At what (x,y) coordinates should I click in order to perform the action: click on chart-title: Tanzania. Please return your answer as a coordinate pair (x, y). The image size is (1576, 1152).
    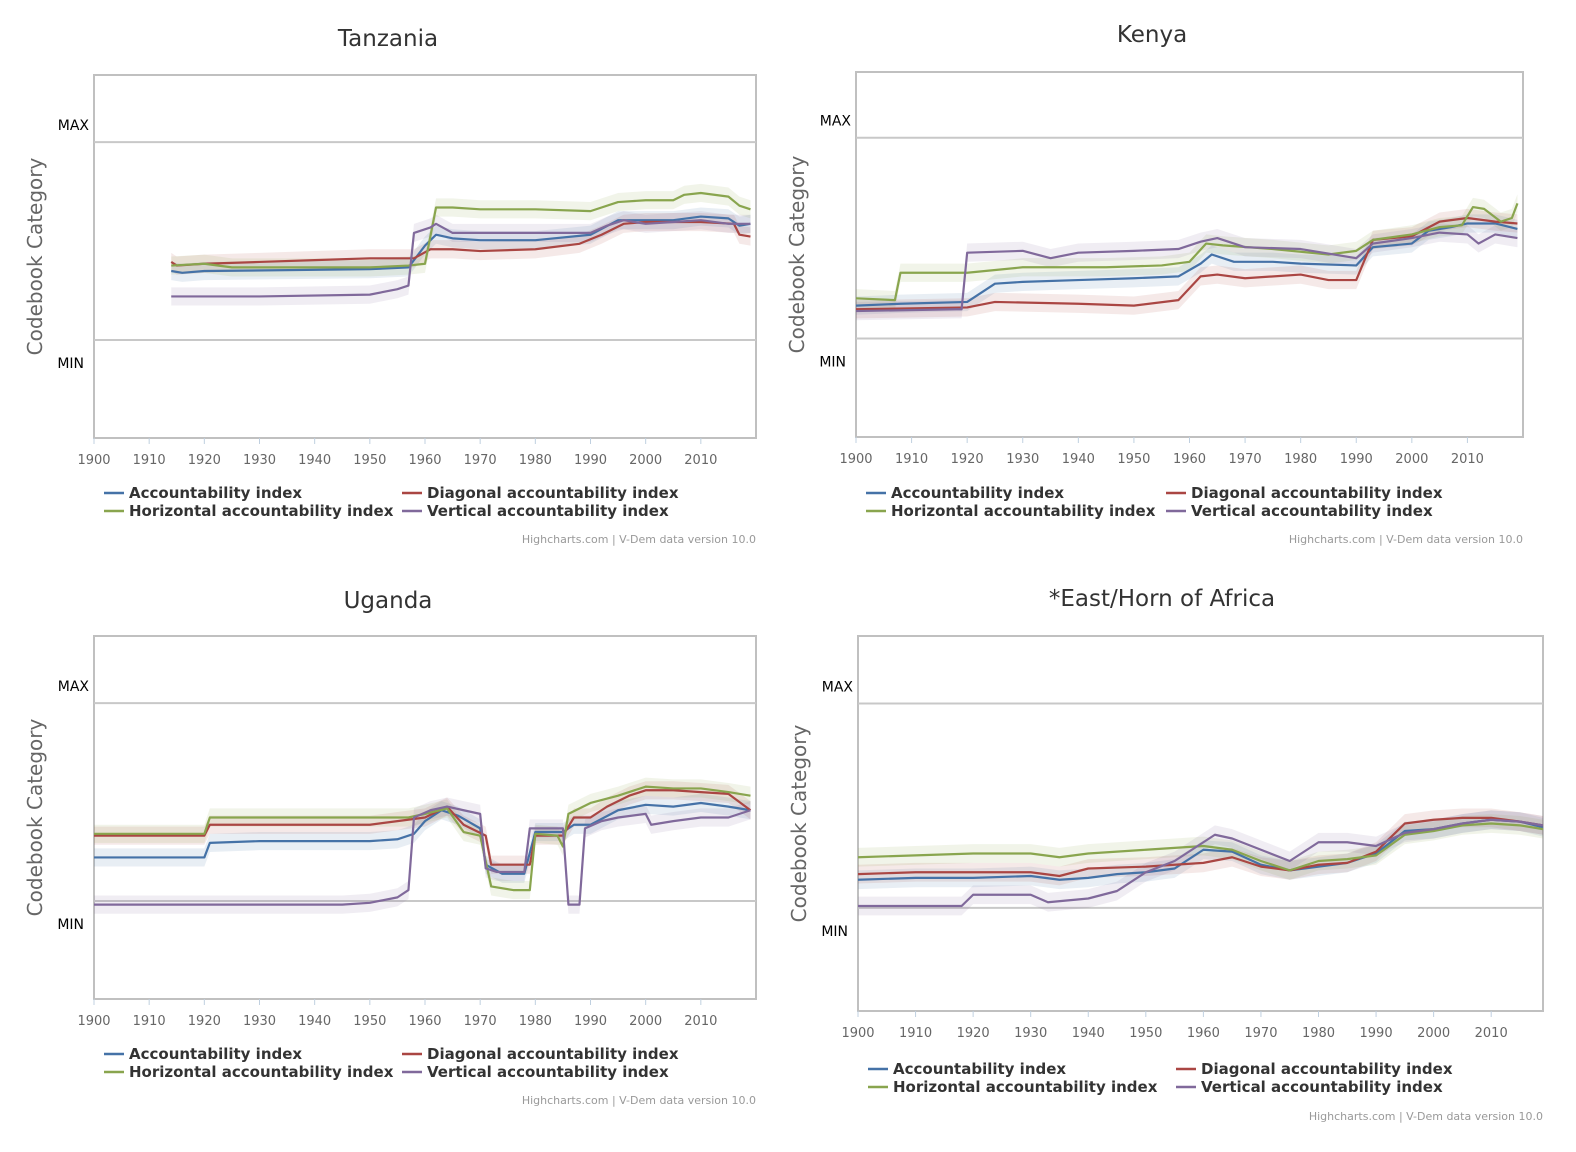
    Looking at the image, I should click on (387, 39).